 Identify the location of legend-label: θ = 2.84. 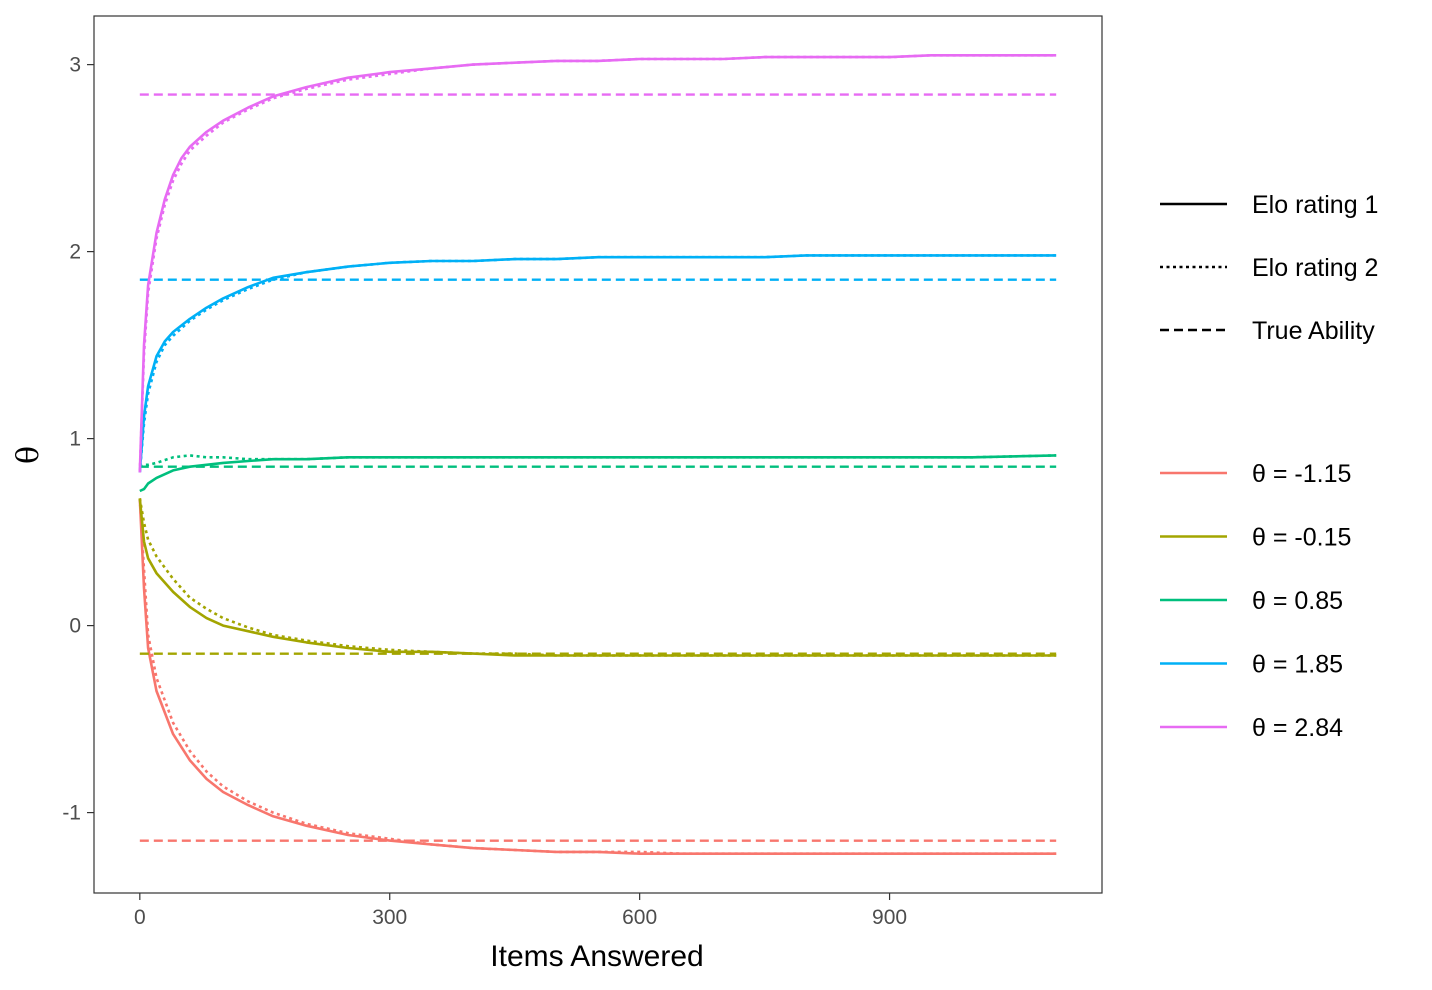
(1297, 728).